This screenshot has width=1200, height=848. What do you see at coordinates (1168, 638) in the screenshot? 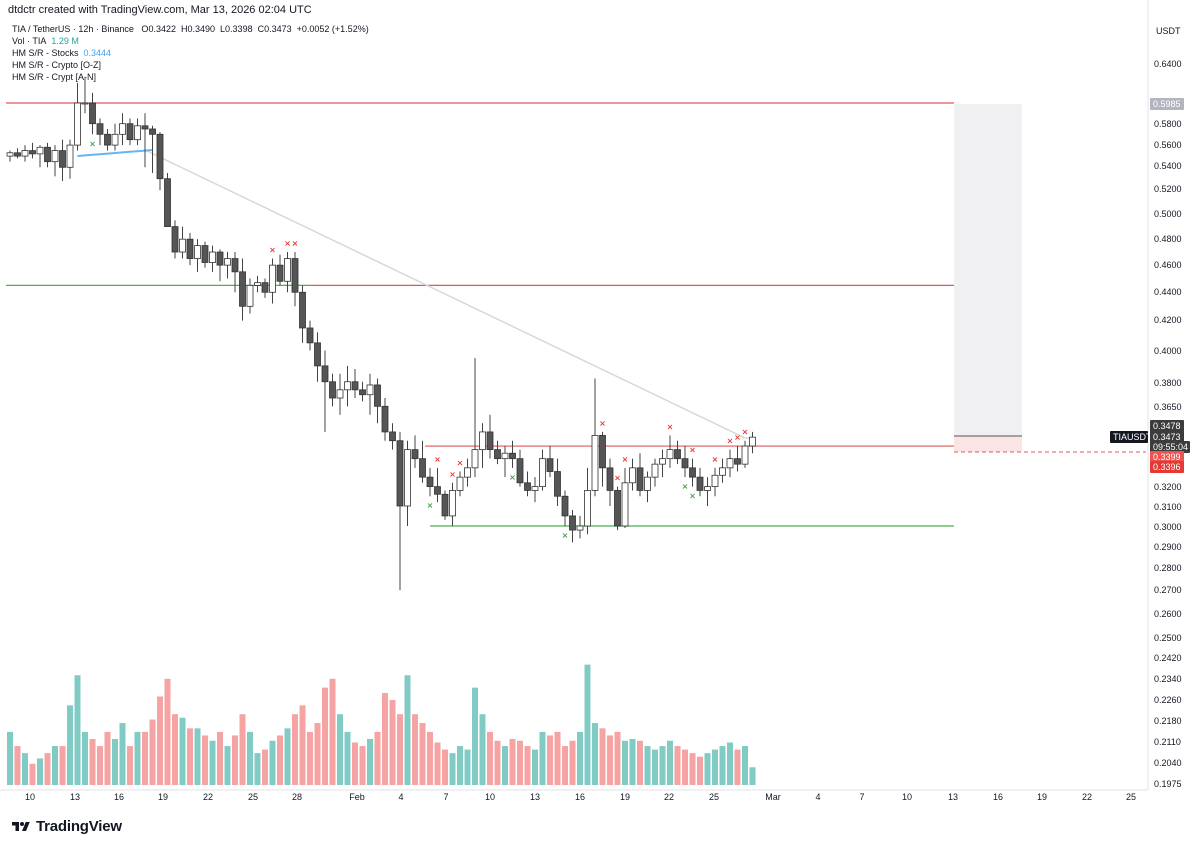
I see `price-tick-label: 0.2500` at bounding box center [1168, 638].